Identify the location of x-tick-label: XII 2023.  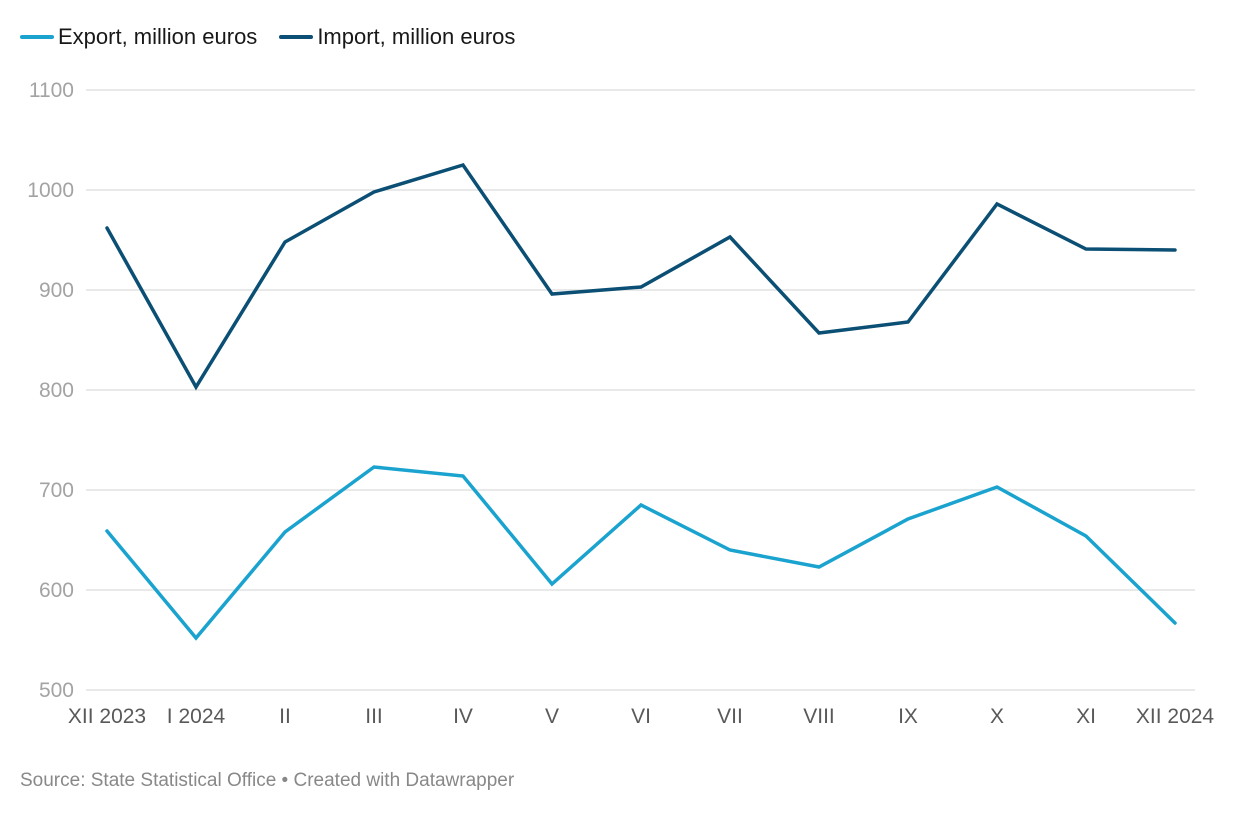
(107, 716).